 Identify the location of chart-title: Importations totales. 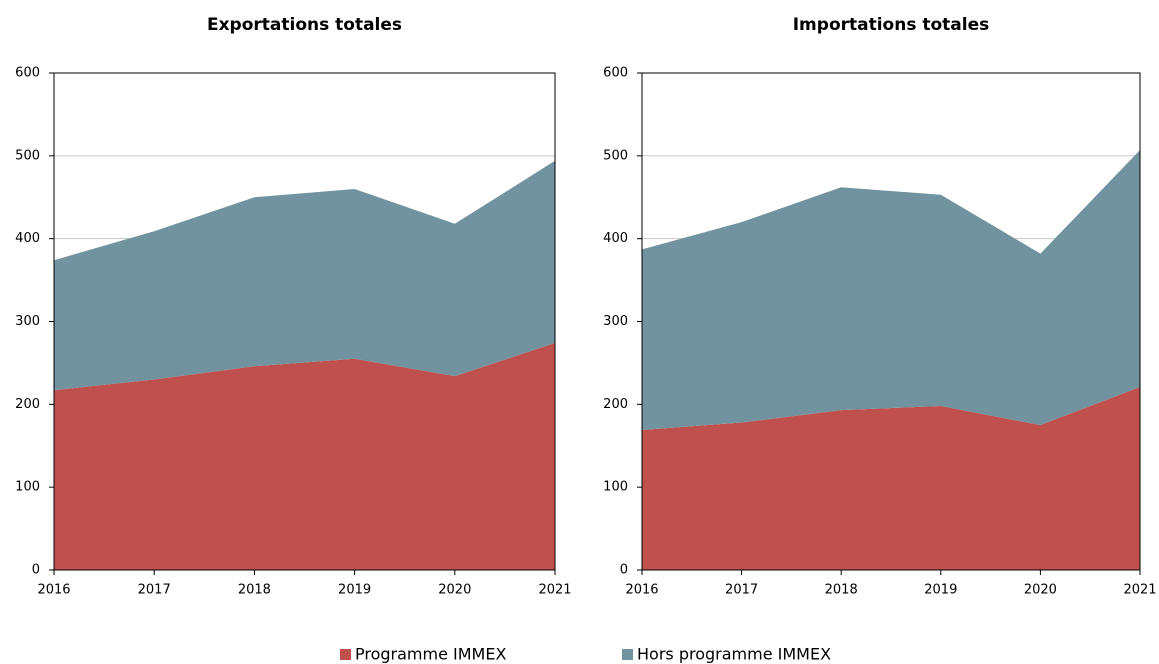
(891, 25).